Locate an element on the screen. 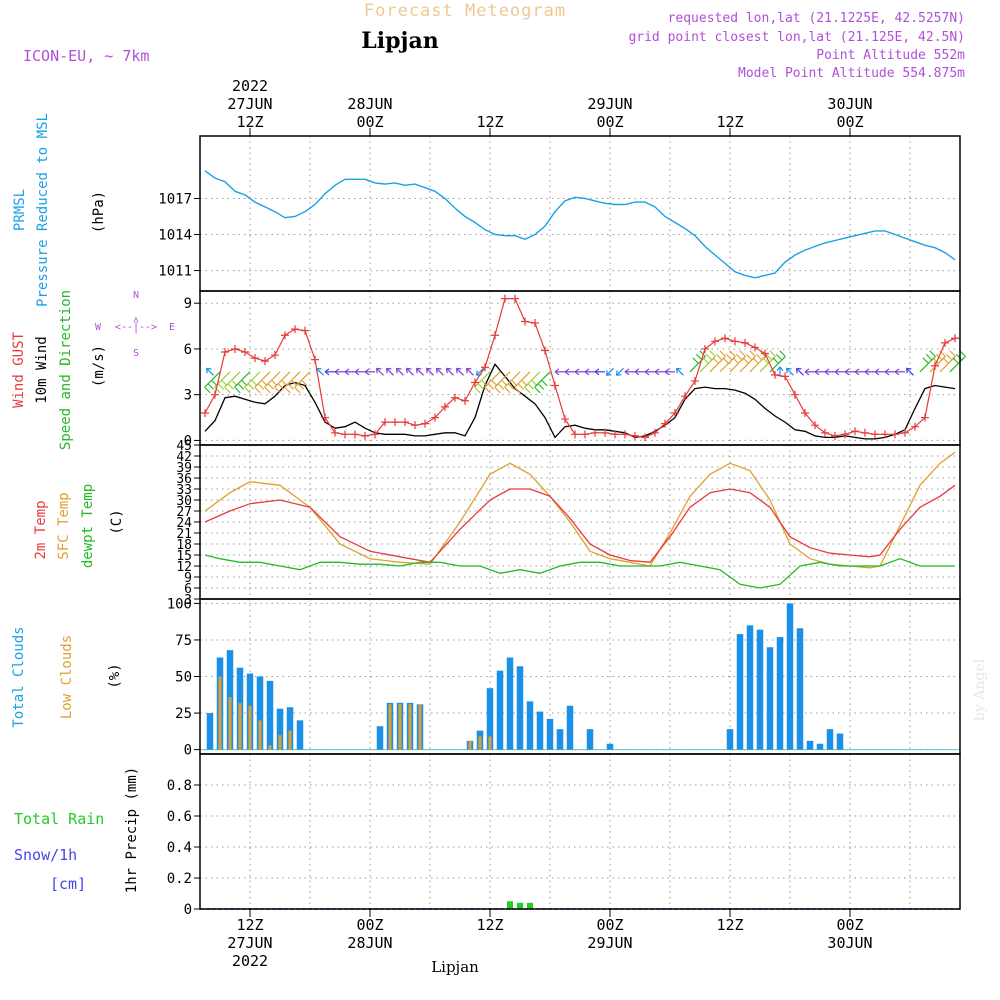 Image resolution: width=1000 pixels, height=1000 pixels. y-tick-label: 6 is located at coordinates (188, 350).